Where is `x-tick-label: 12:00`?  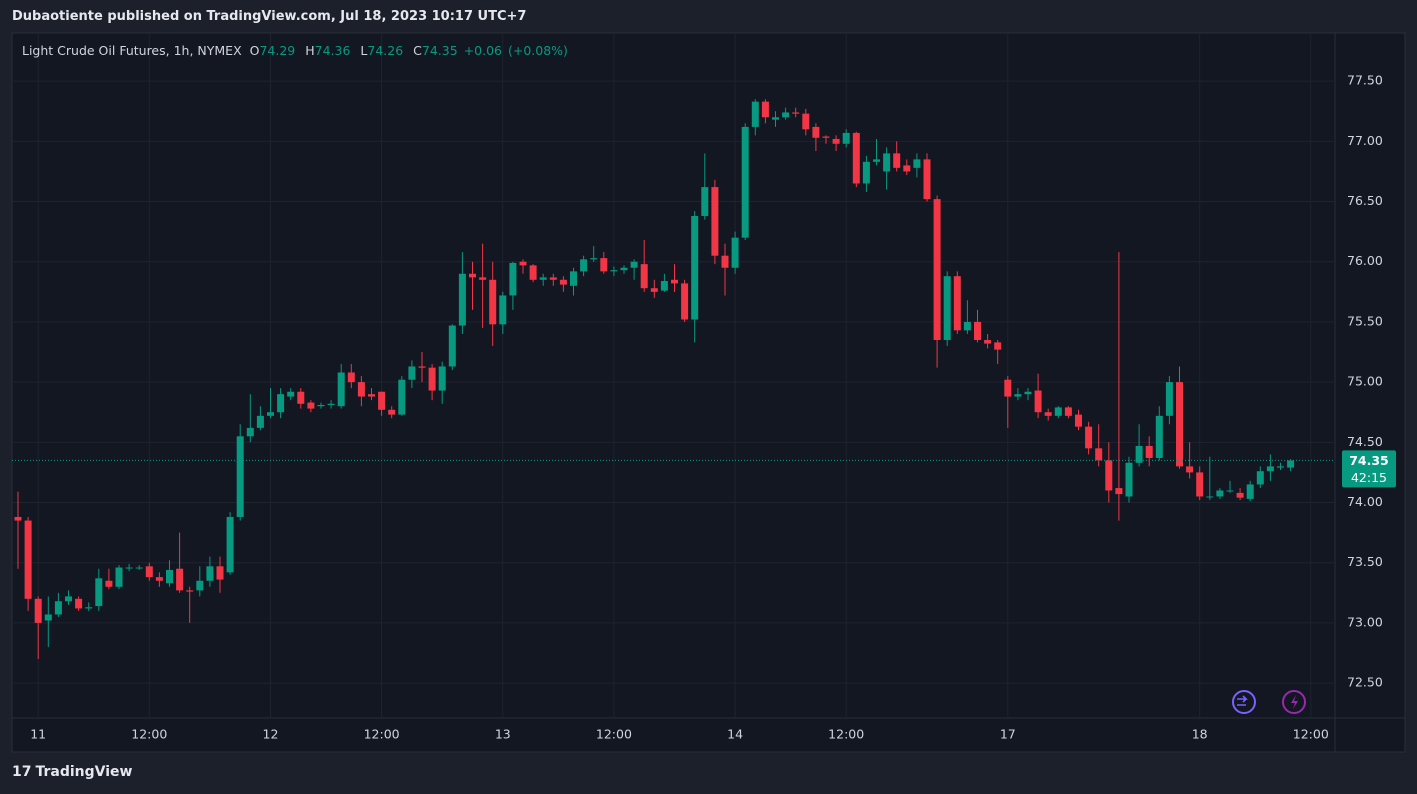
x-tick-label: 12:00 is located at coordinates (846, 734).